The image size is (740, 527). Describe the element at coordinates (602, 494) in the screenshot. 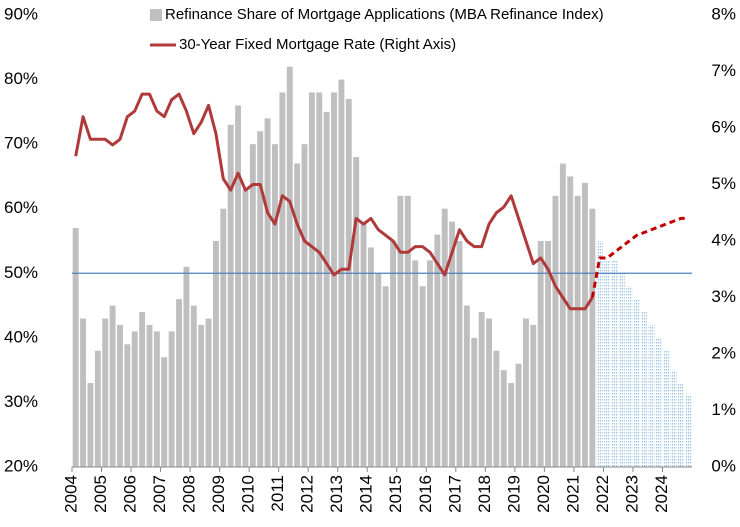

I see `x-tick-label: 2022` at that location.